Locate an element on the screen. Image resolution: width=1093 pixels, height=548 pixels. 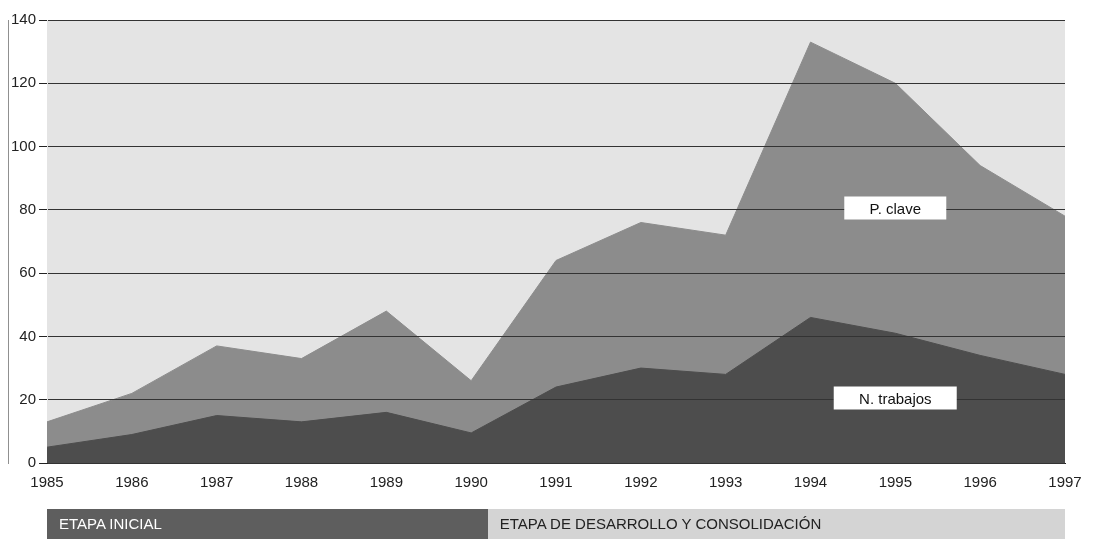
x-tick-label: 1995 is located at coordinates (895, 482).